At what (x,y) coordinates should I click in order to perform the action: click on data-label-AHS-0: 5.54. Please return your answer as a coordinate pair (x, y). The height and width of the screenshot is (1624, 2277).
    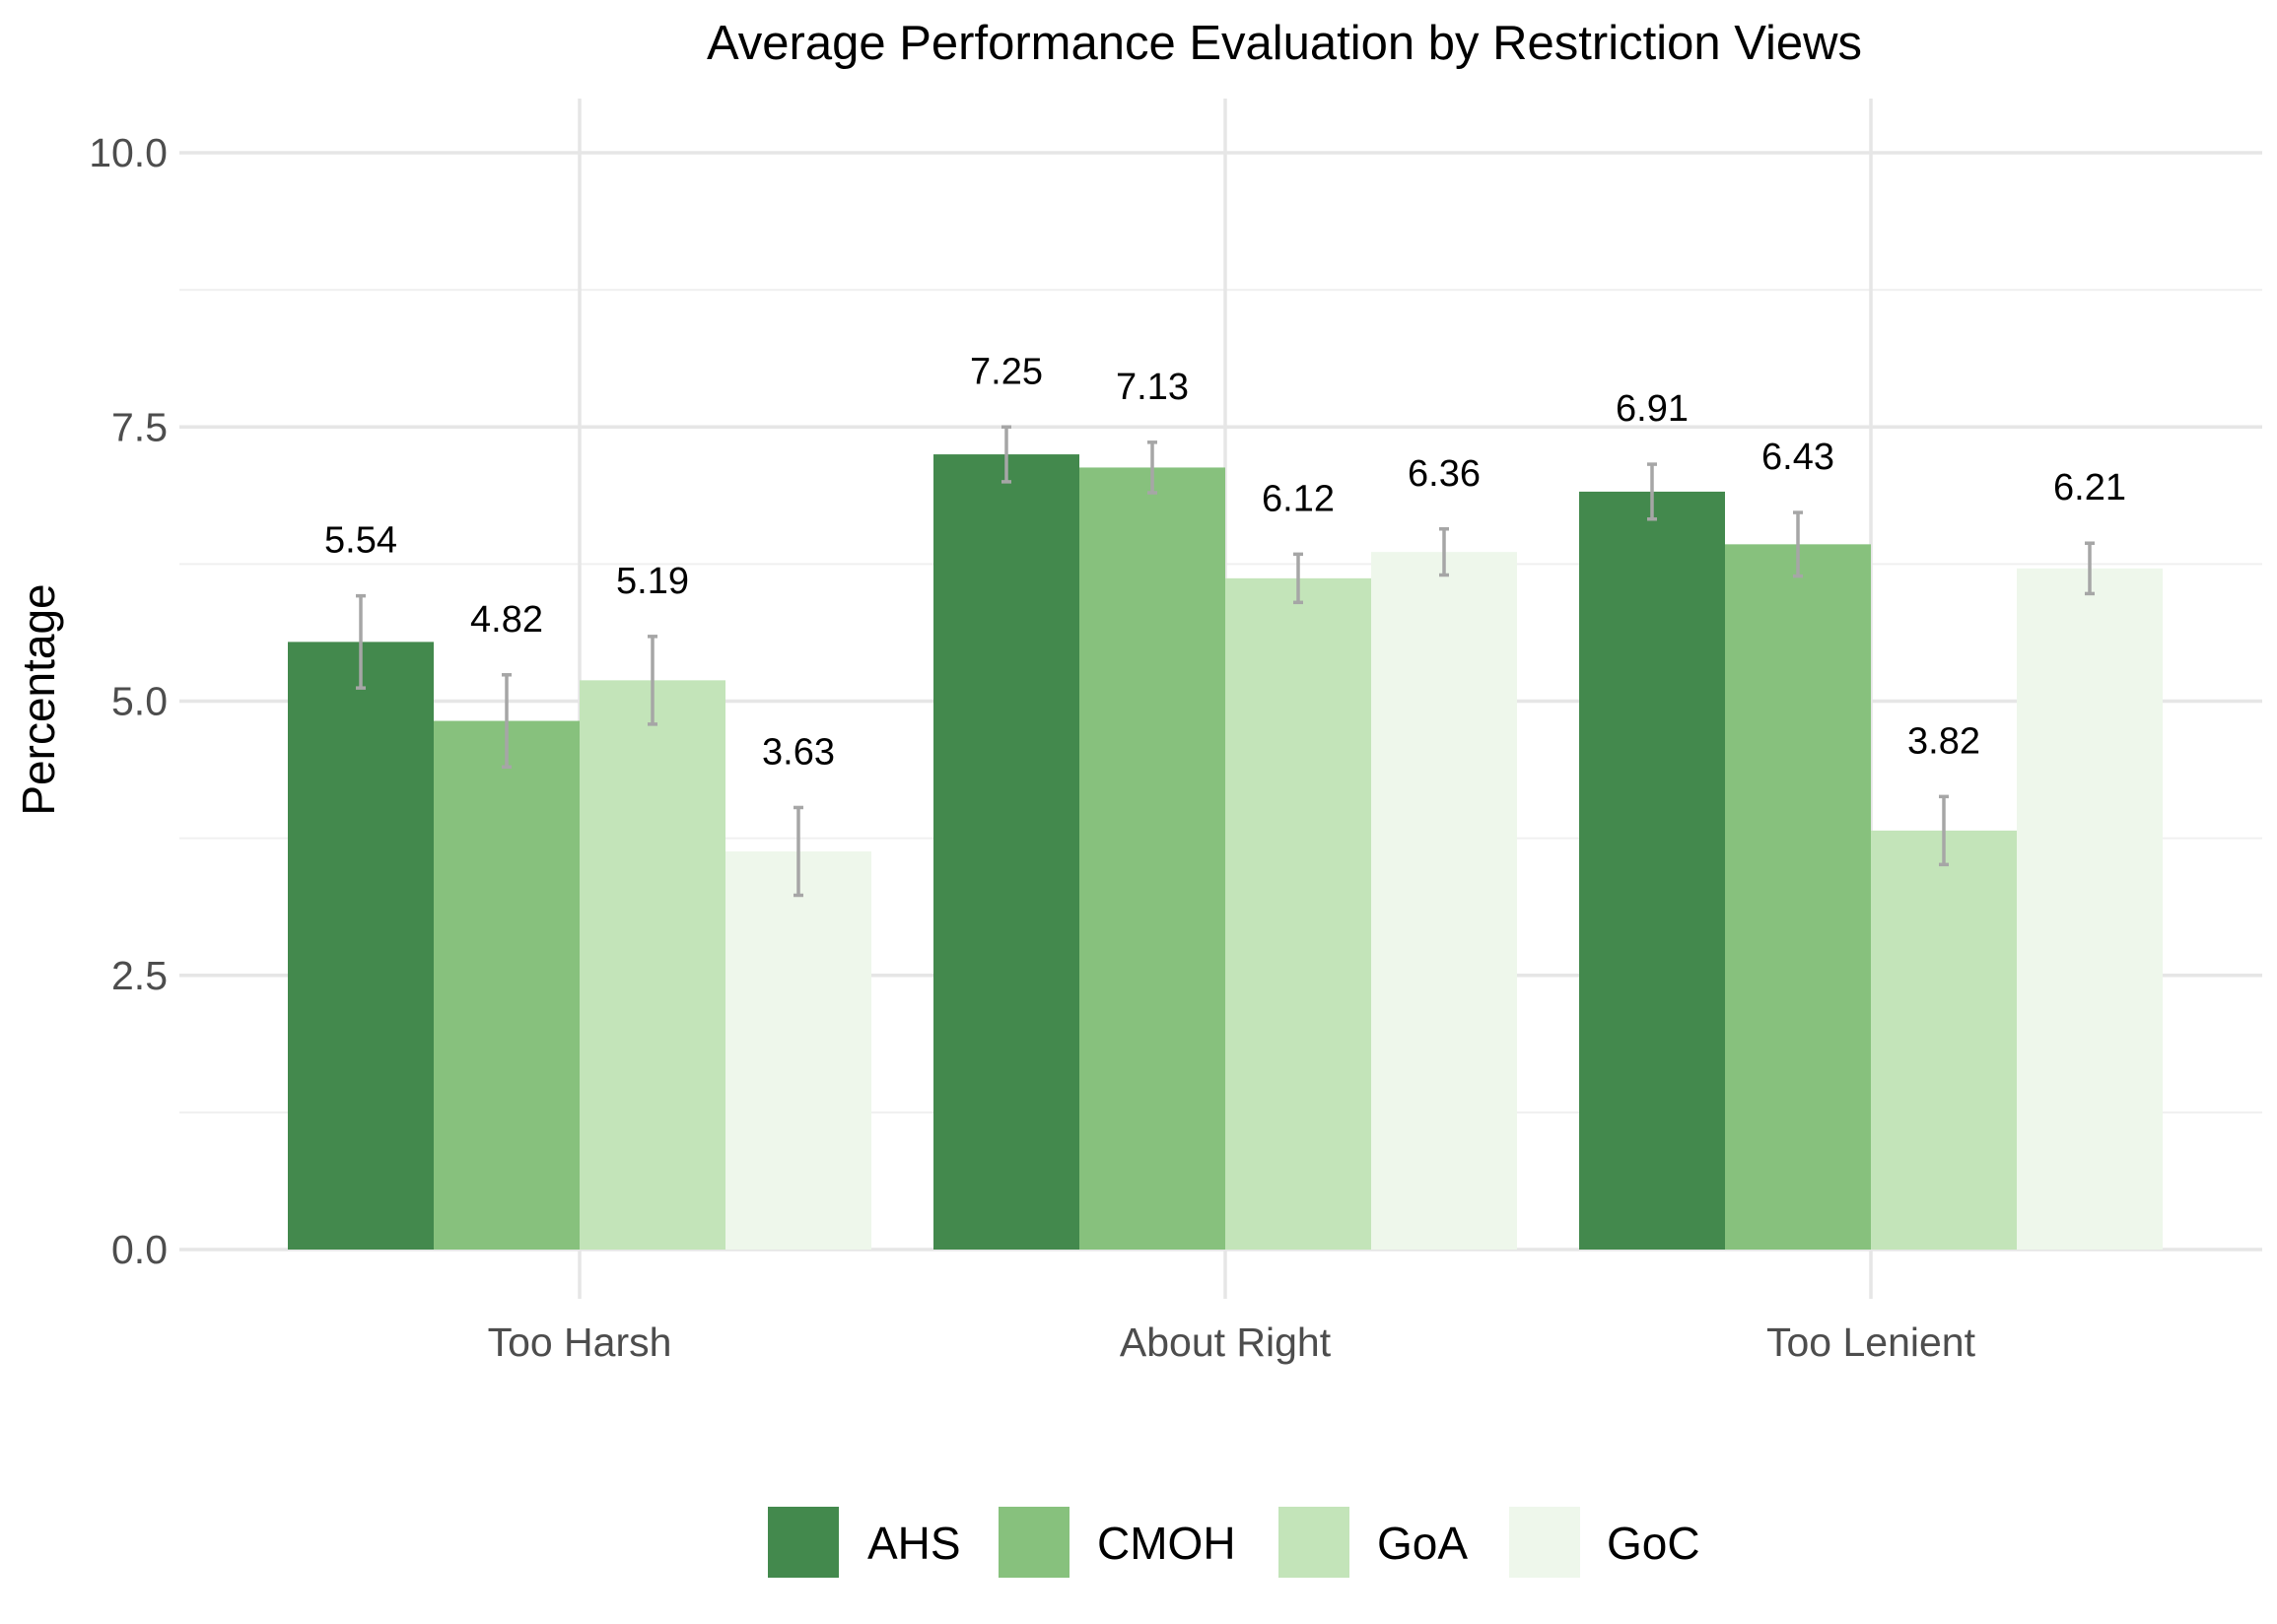
    Looking at the image, I should click on (361, 541).